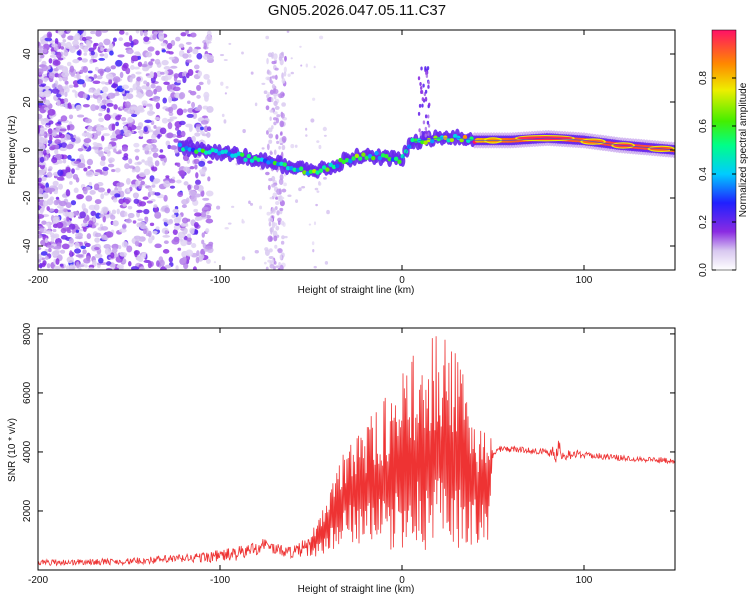 The height and width of the screenshot is (600, 750). Describe the element at coordinates (220, 580) in the screenshot. I see `snr-xtick-label: -100` at that location.